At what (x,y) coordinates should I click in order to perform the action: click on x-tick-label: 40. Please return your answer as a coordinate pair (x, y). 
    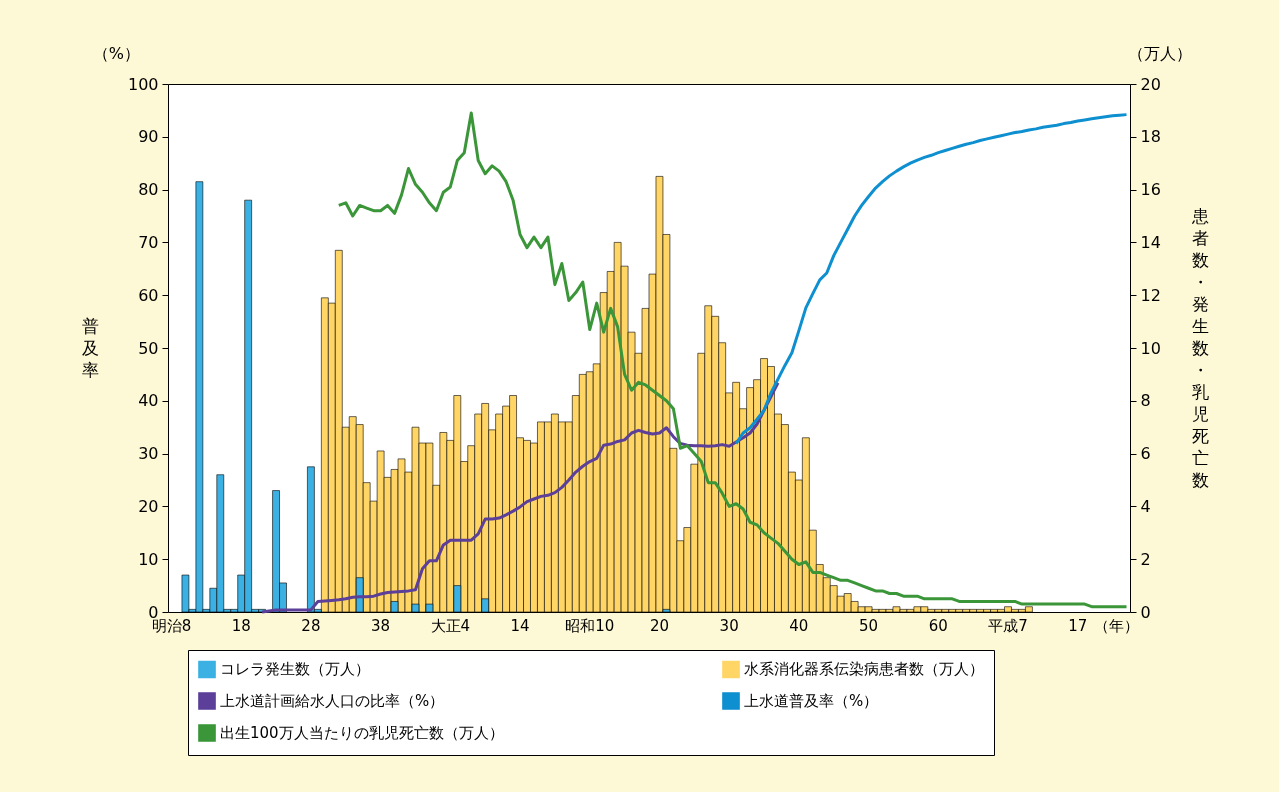
    Looking at the image, I should click on (799, 625).